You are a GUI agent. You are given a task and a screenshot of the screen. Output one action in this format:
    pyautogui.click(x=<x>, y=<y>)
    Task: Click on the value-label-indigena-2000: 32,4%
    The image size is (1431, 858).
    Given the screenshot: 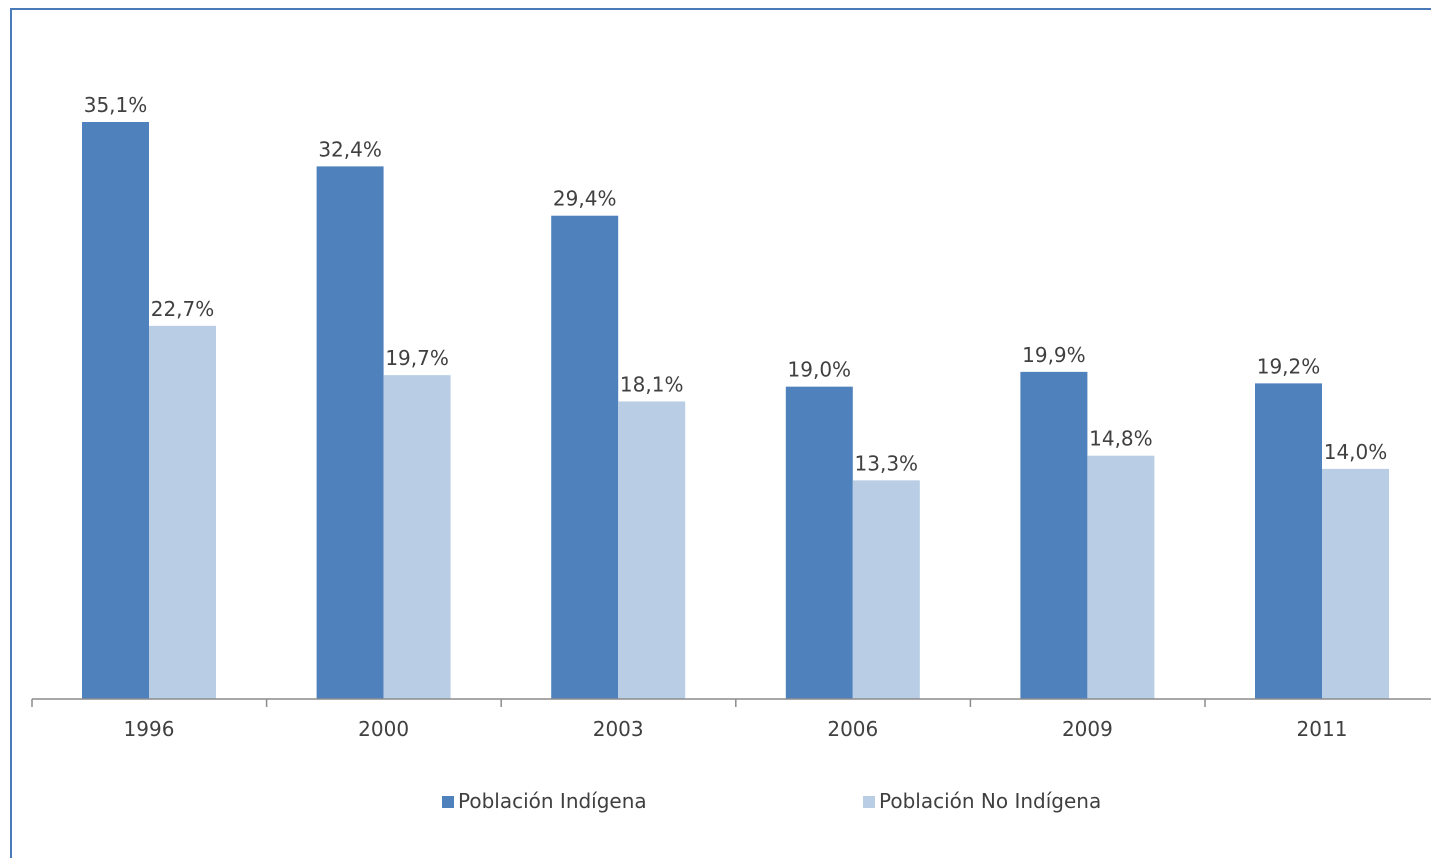 What is the action you would take?
    pyautogui.click(x=350, y=149)
    